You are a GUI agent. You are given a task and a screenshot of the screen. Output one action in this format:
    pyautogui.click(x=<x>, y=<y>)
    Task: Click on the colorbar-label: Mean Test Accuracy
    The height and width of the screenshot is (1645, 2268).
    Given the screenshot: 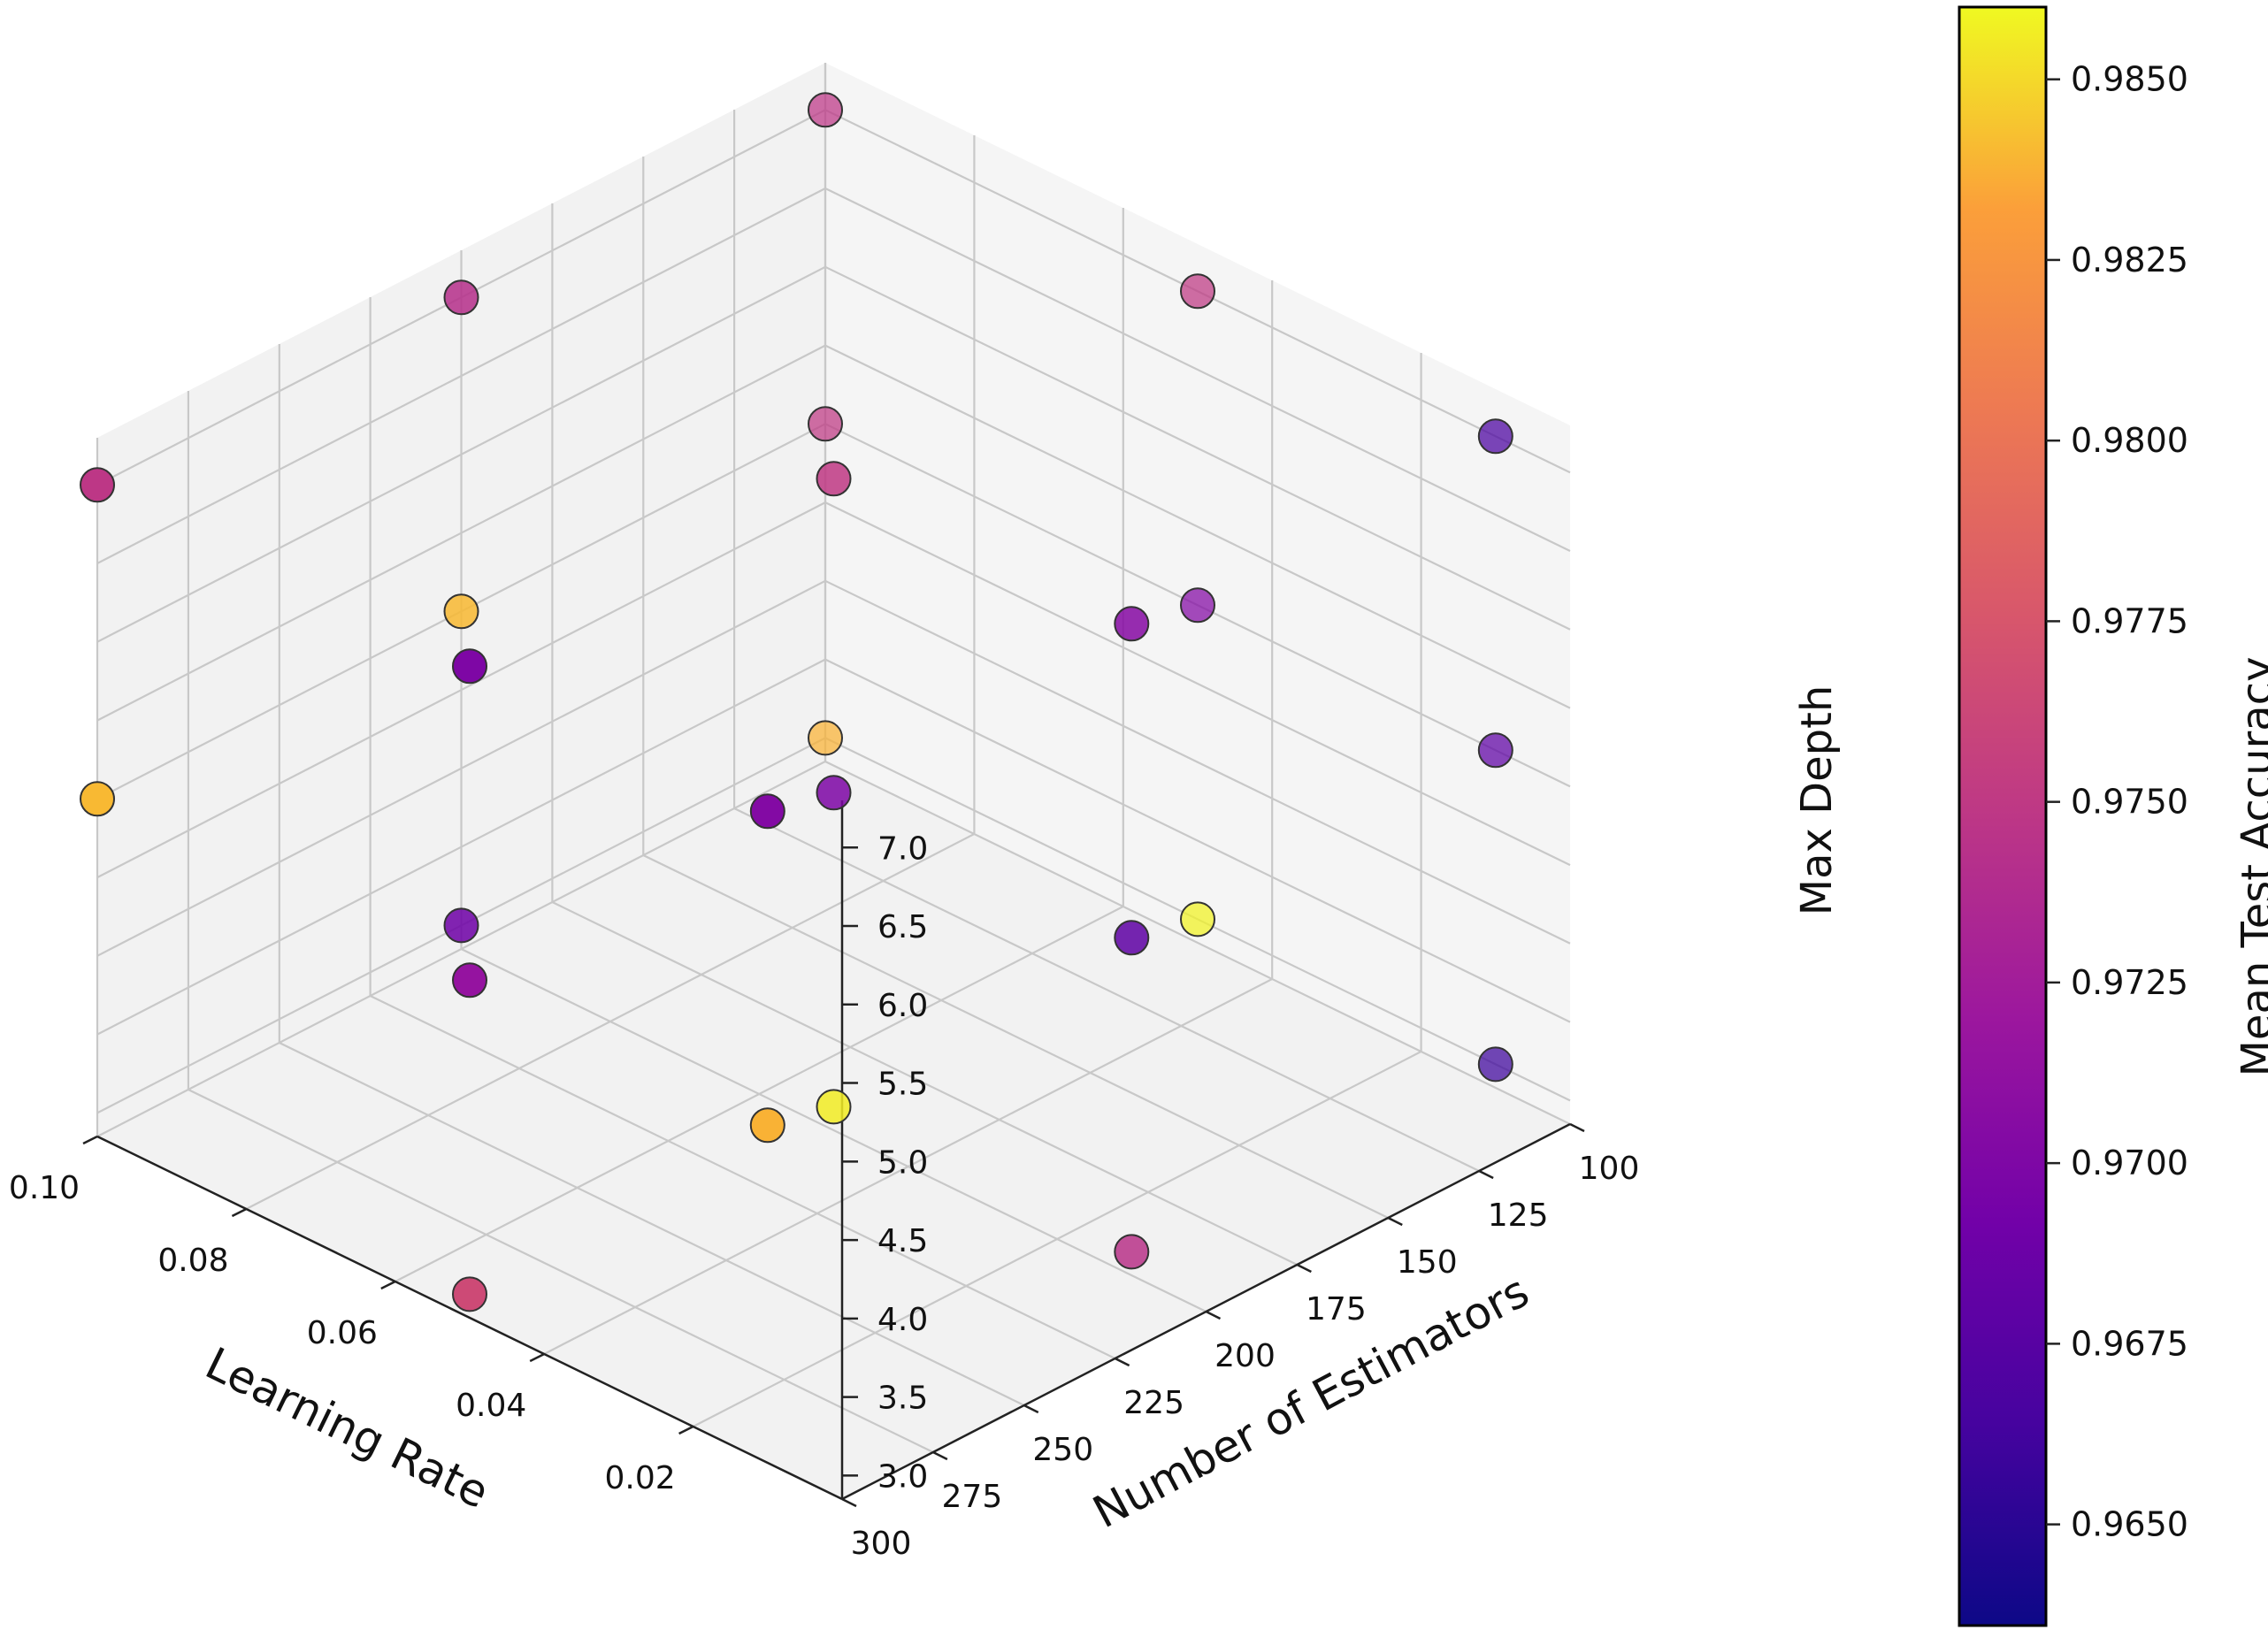 What is the action you would take?
    pyautogui.click(x=2251, y=867)
    